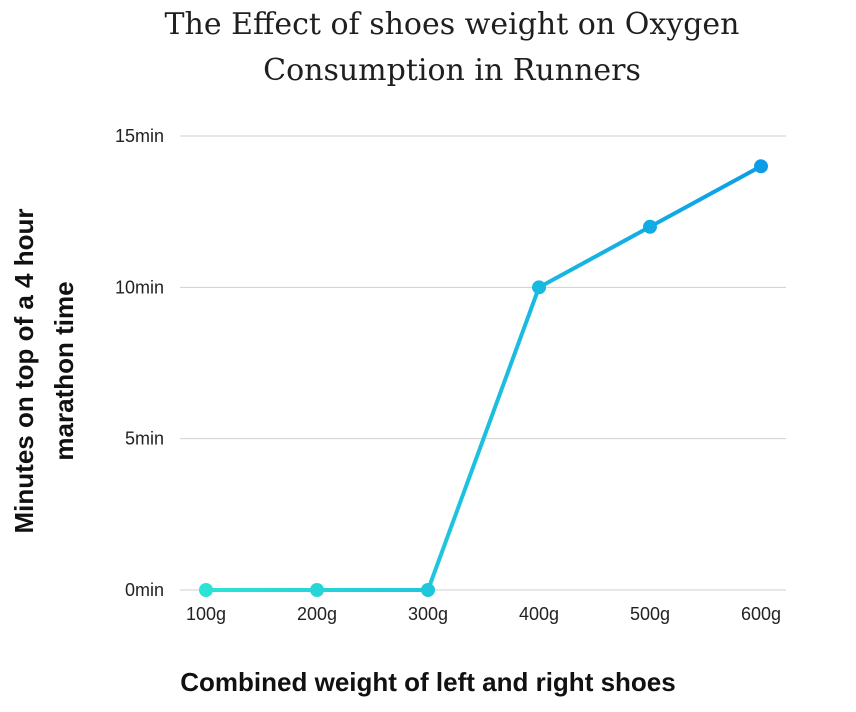 The width and height of the screenshot is (856, 712). What do you see at coordinates (452, 24) in the screenshot?
I see `chart-title-line-1: The Effect of shoes weight on Oxygen` at bounding box center [452, 24].